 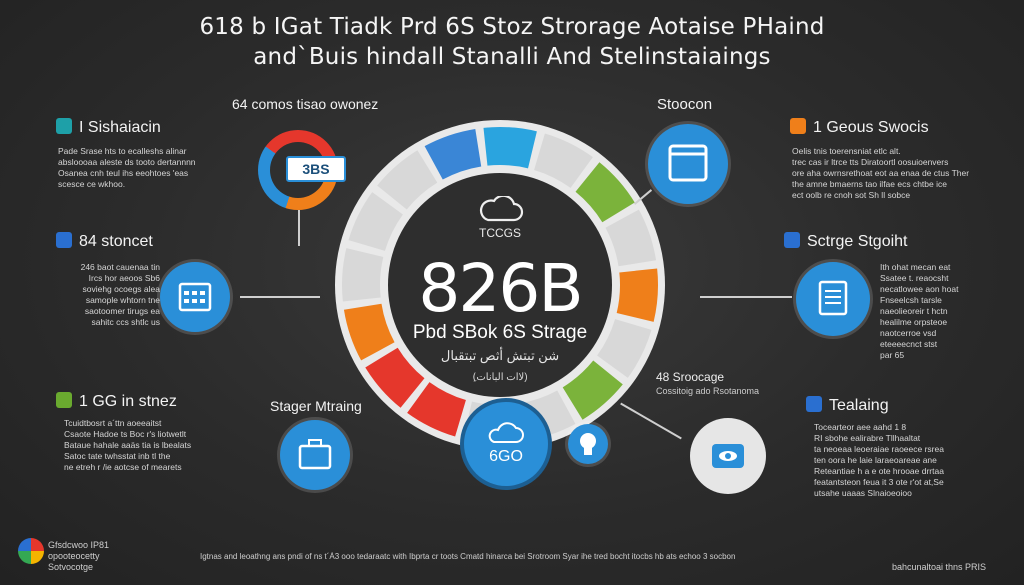 What do you see at coordinates (728, 456) in the screenshot?
I see `eye-icon` at bounding box center [728, 456].